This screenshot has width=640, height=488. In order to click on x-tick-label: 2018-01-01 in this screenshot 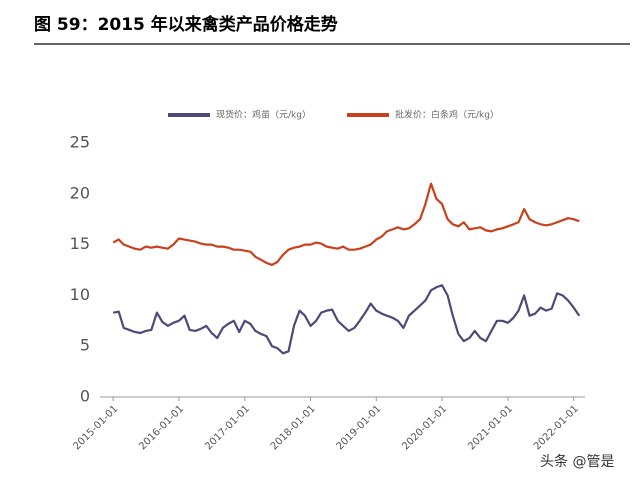, I will do `click(293, 427)`.